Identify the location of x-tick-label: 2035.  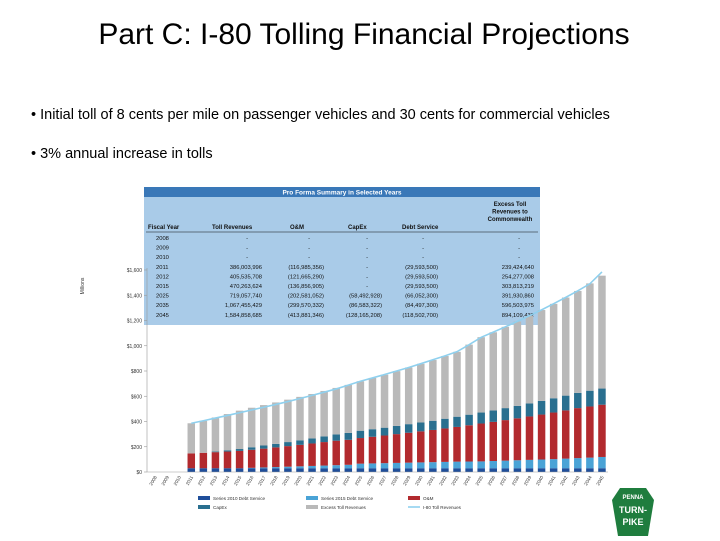
(480, 481).